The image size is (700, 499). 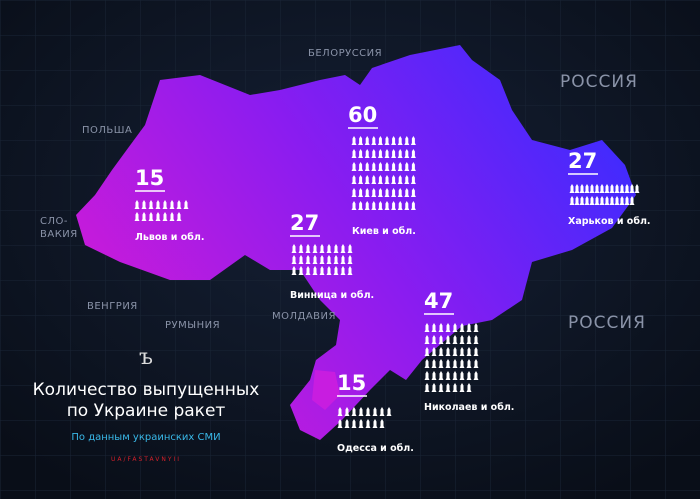 What do you see at coordinates (146, 357) in the screenshot?
I see `logo: ъ` at bounding box center [146, 357].